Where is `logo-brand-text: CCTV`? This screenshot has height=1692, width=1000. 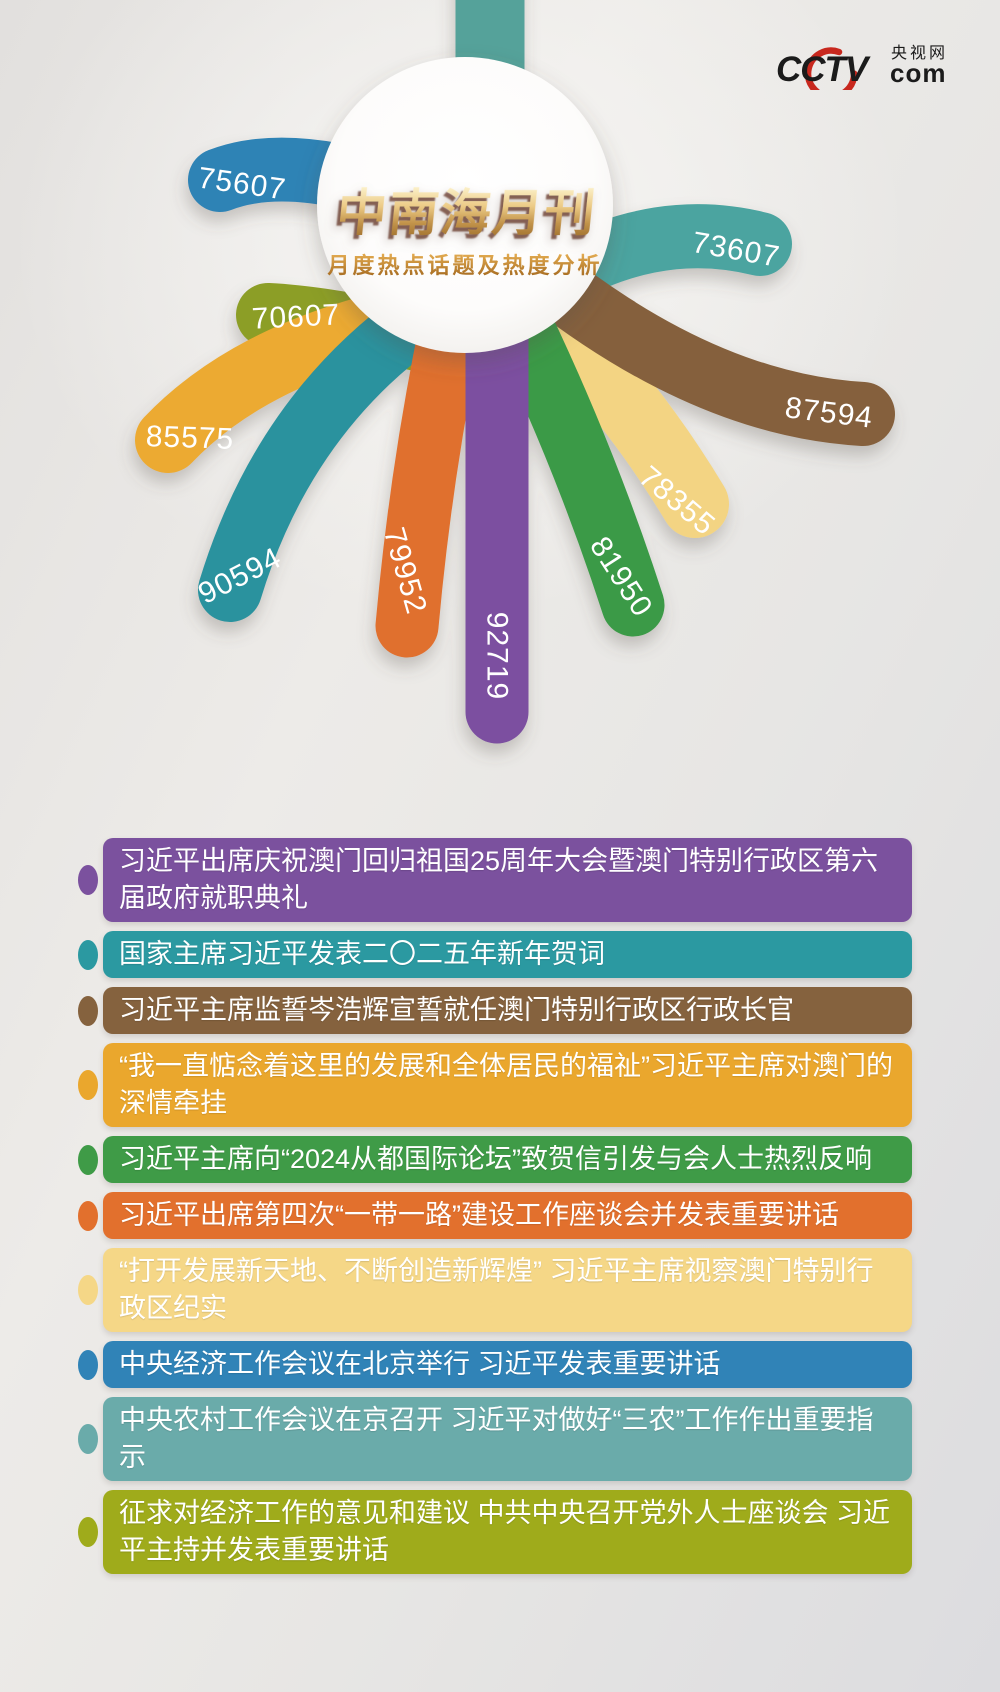 logo-brand-text: CCTV is located at coordinates (823, 69).